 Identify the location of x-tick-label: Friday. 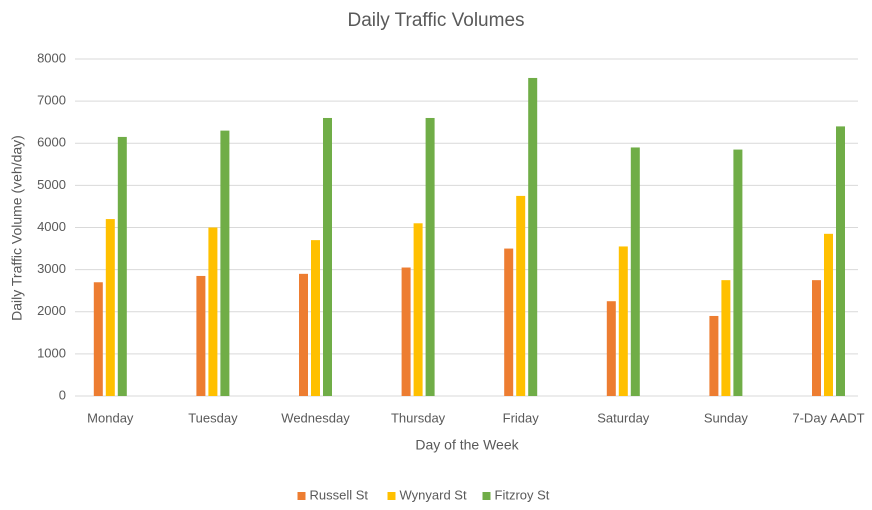
(521, 417).